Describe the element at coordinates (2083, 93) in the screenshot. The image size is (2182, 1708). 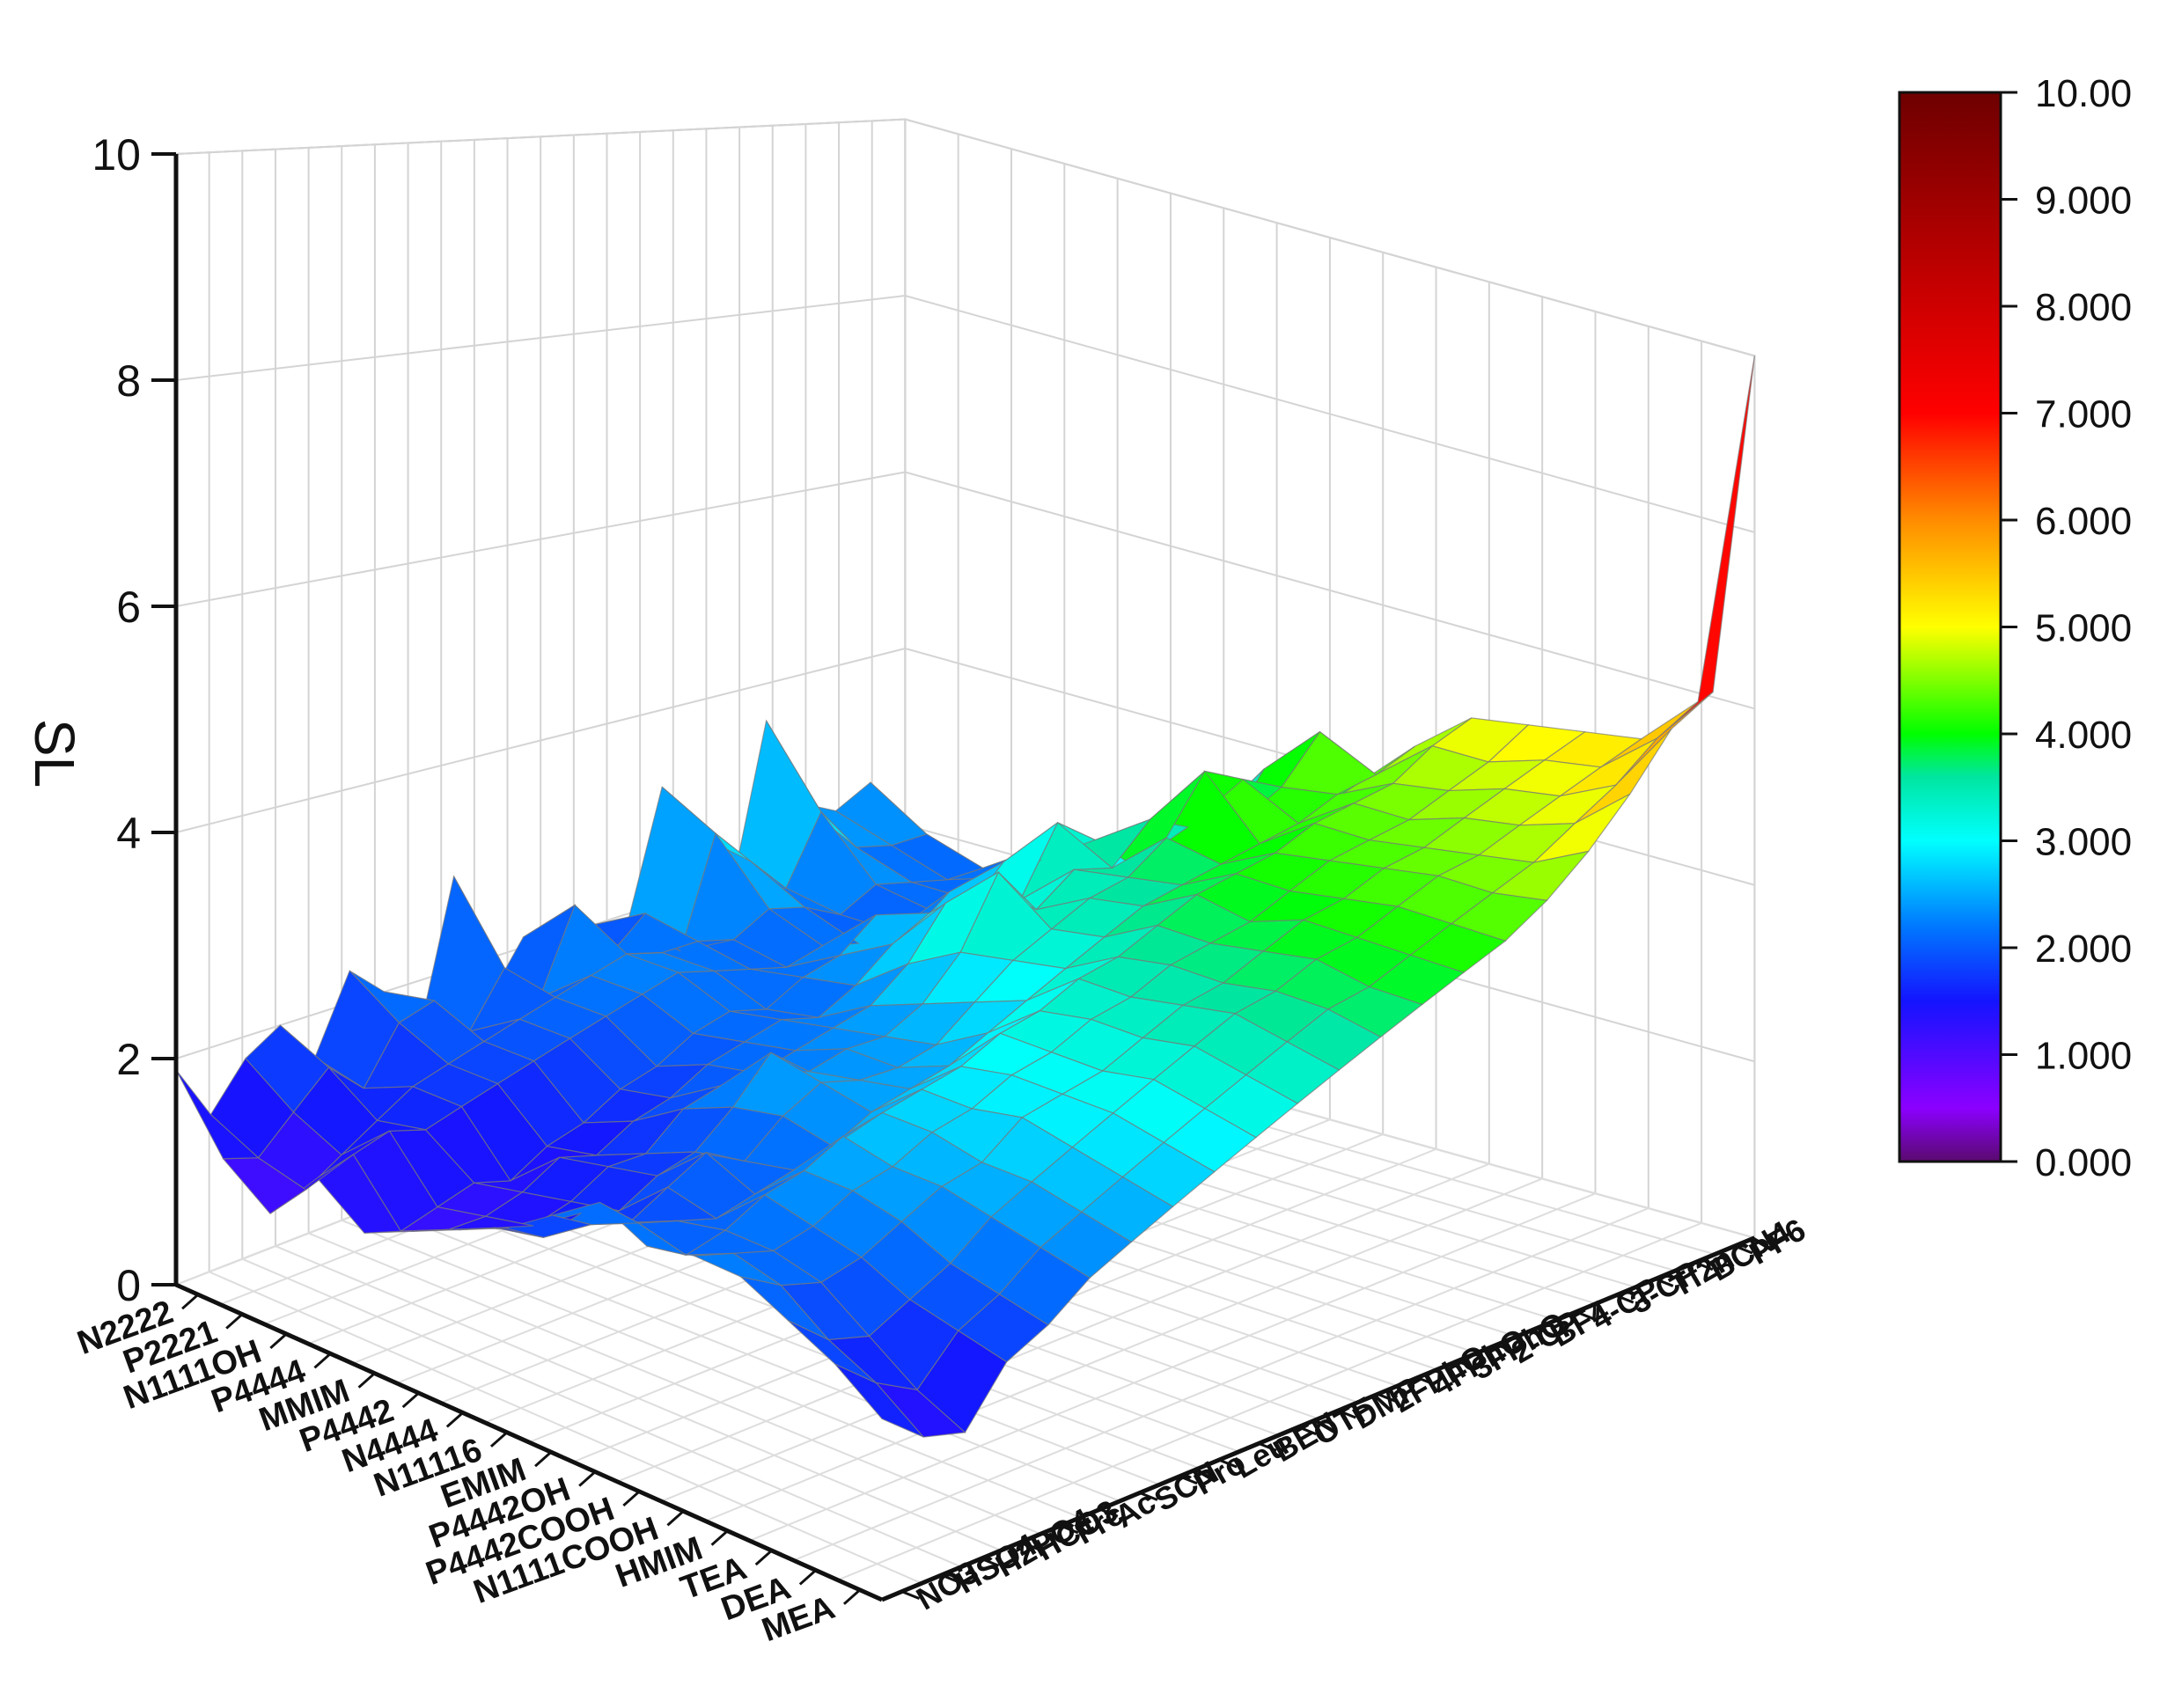
I see `colorbar-tick-label: 10.00` at that location.